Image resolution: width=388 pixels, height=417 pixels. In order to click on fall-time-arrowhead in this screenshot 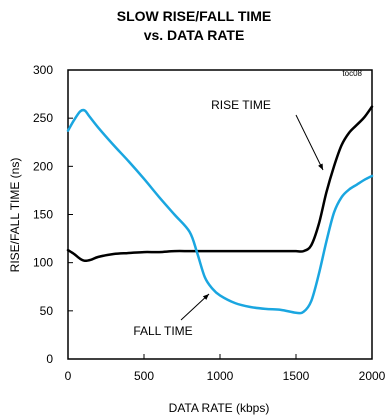, I will do `click(205, 297)`.